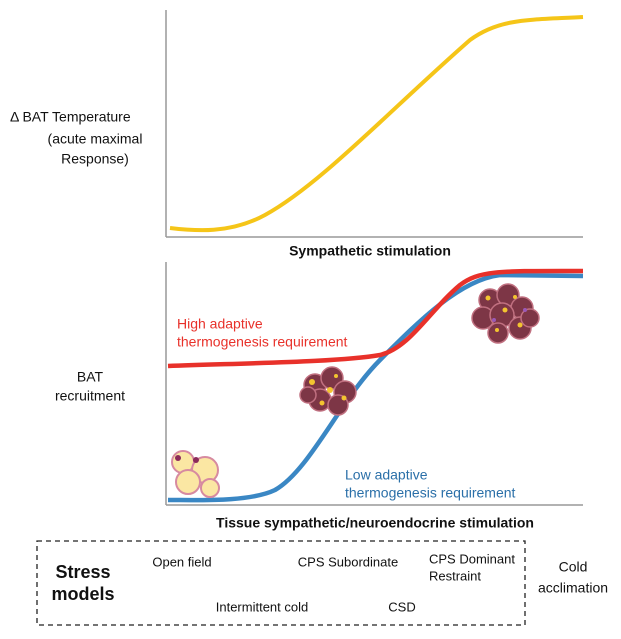 The width and height of the screenshot is (621, 639). What do you see at coordinates (90, 396) in the screenshot?
I see `y-label: recruitment` at bounding box center [90, 396].